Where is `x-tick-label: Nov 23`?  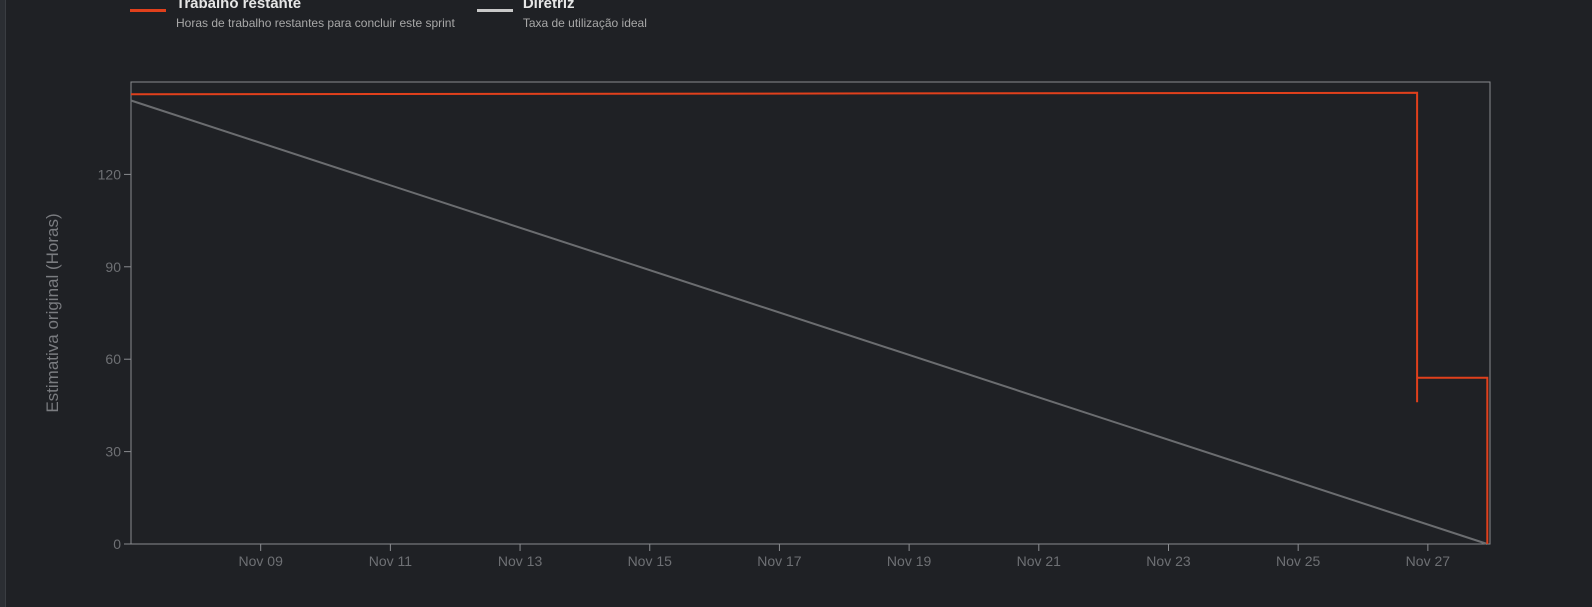 x-tick-label: Nov 23 is located at coordinates (1168, 561).